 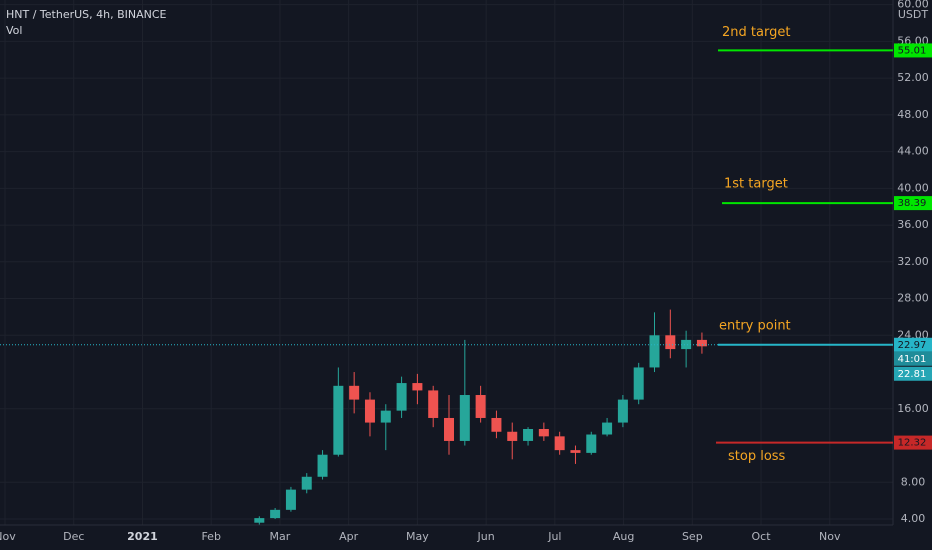 I want to click on last-price-label: 22.81, so click(x=912, y=374).